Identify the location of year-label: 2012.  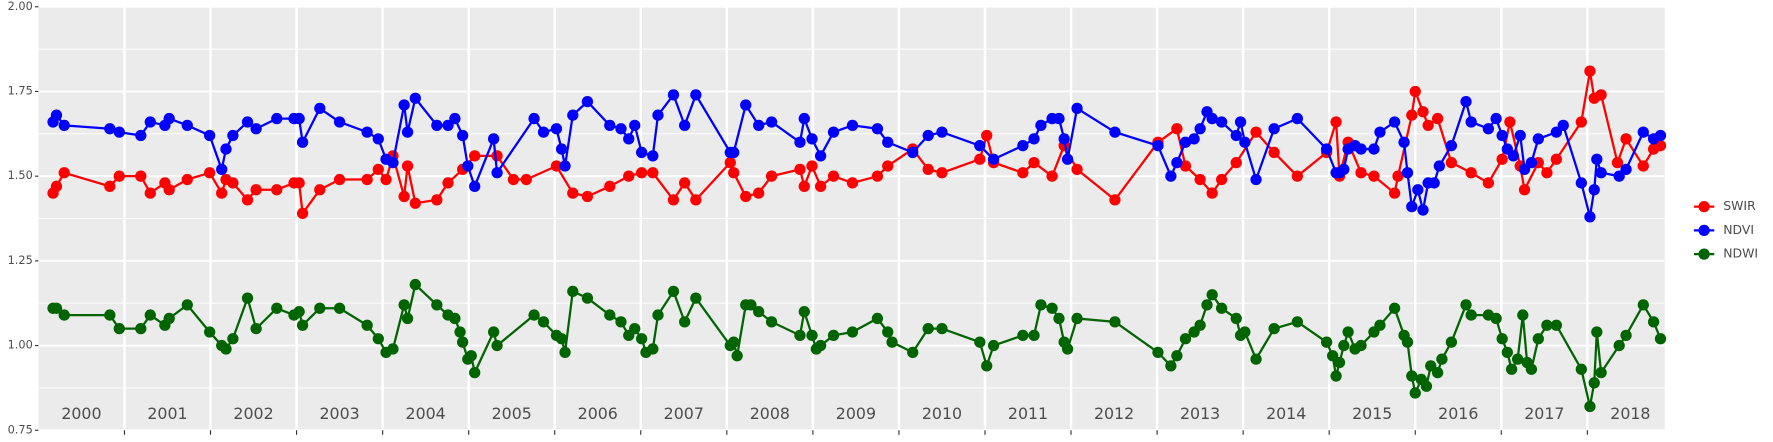
(1114, 413).